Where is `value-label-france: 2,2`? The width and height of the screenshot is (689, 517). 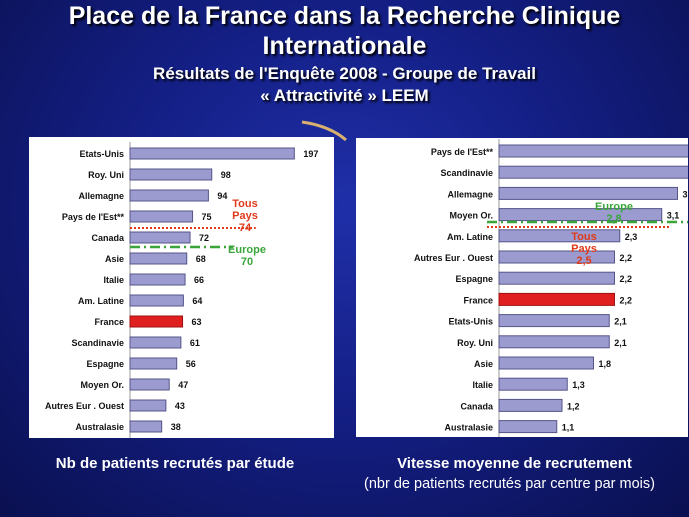
value-label-france: 2,2 is located at coordinates (626, 300).